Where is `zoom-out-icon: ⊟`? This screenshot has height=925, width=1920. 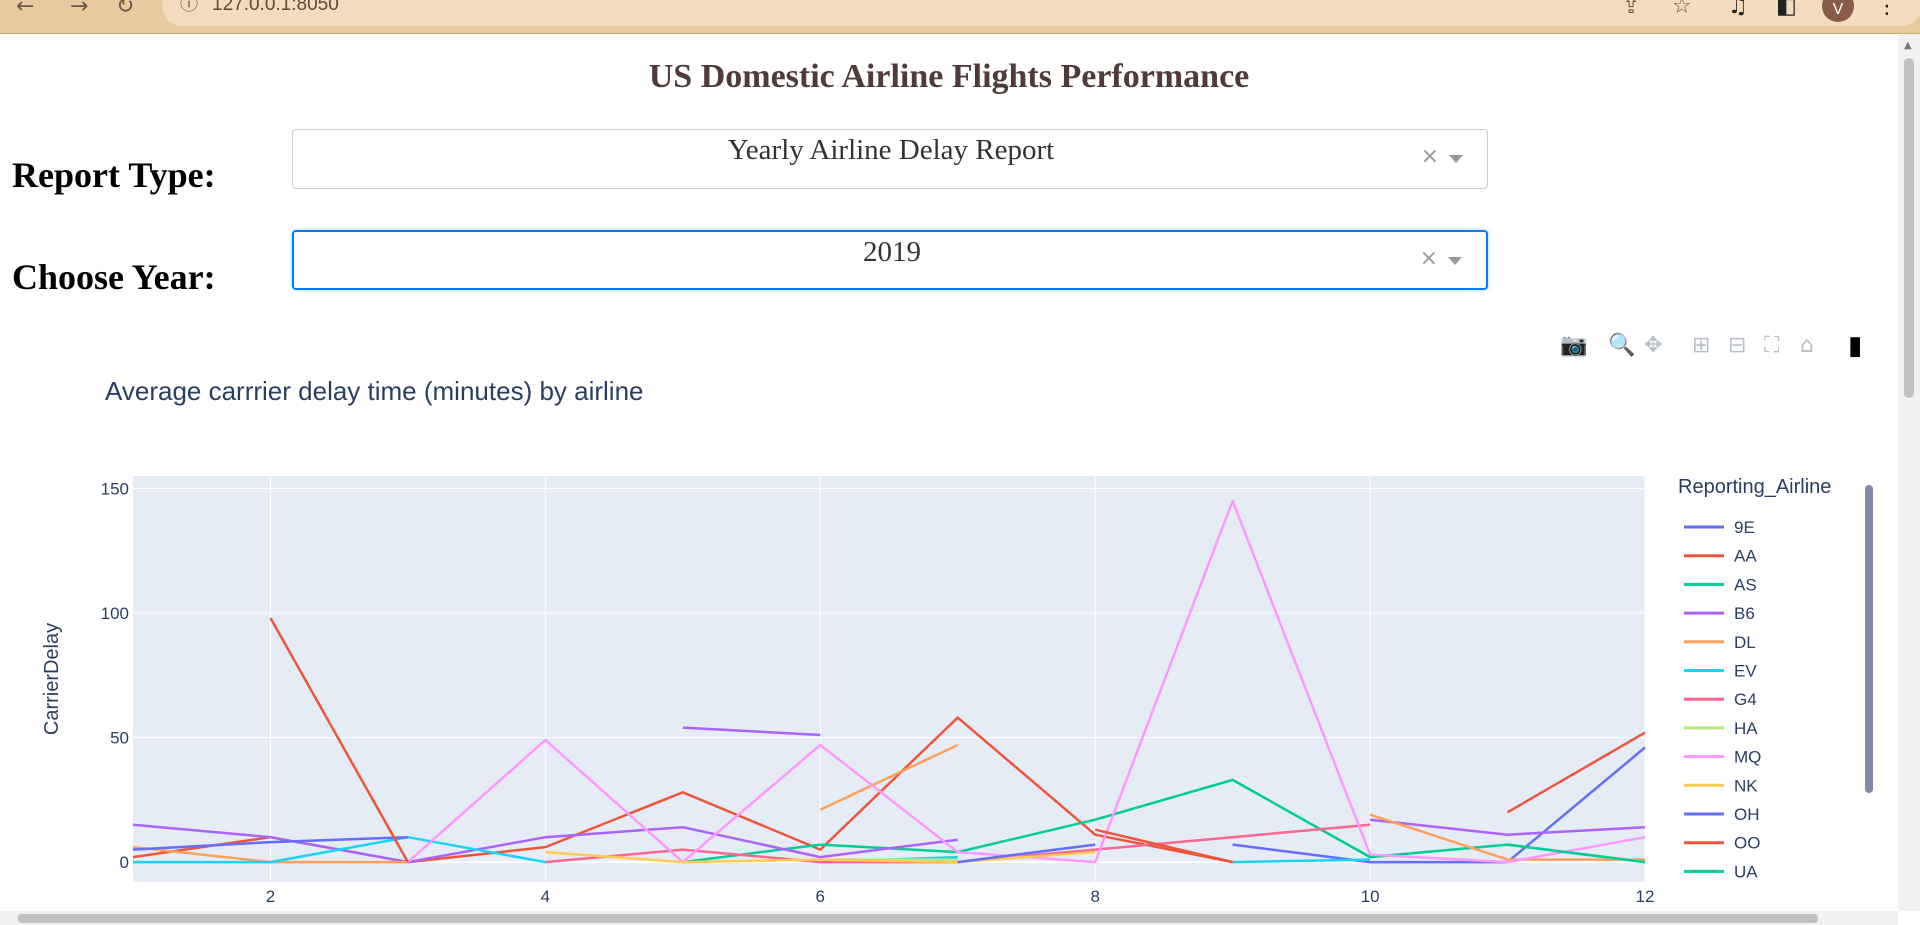
zoom-out-icon: ⊟ is located at coordinates (1737, 346).